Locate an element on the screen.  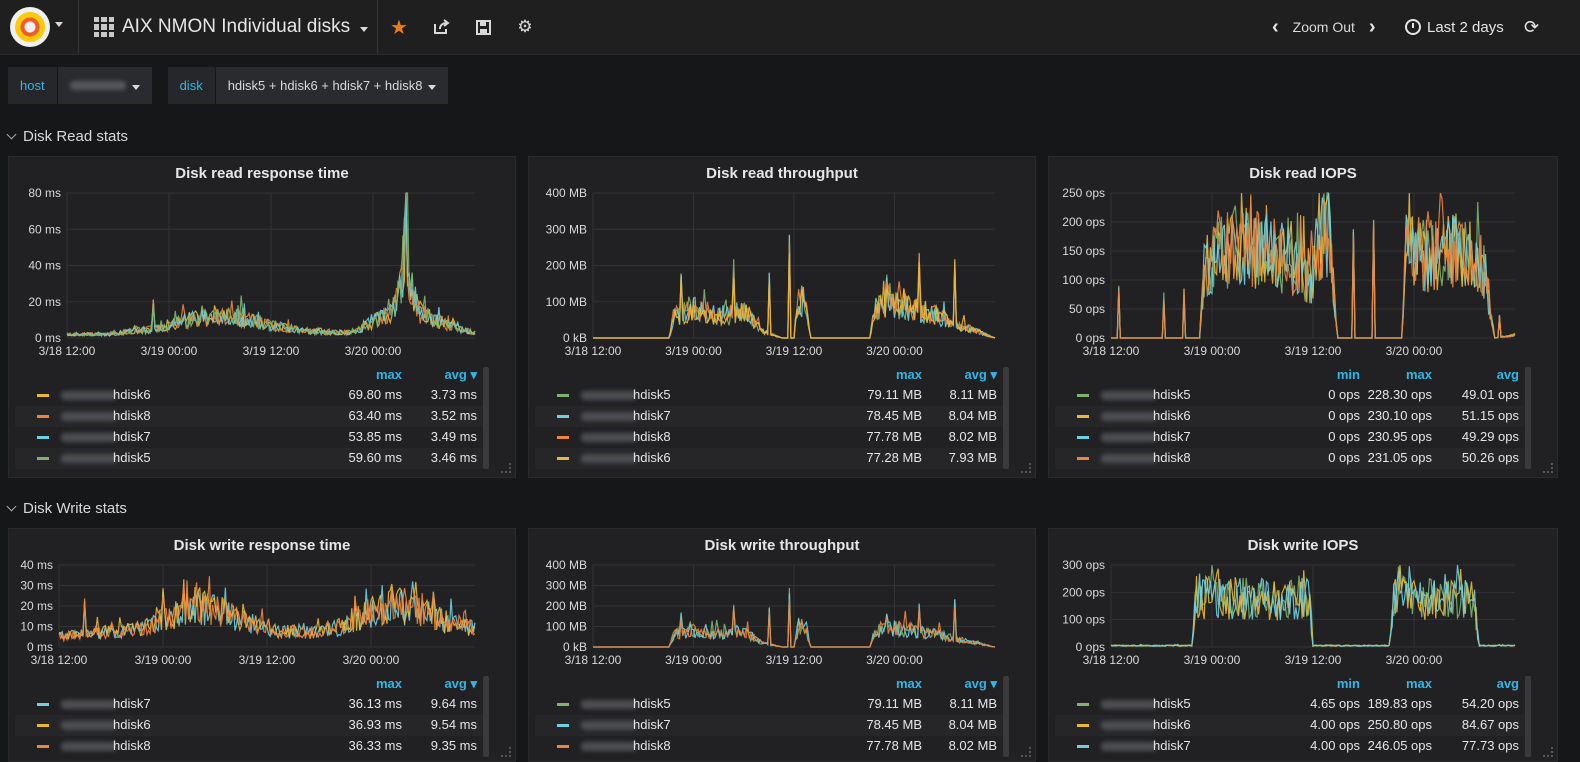
share-icon is located at coordinates (441, 27).